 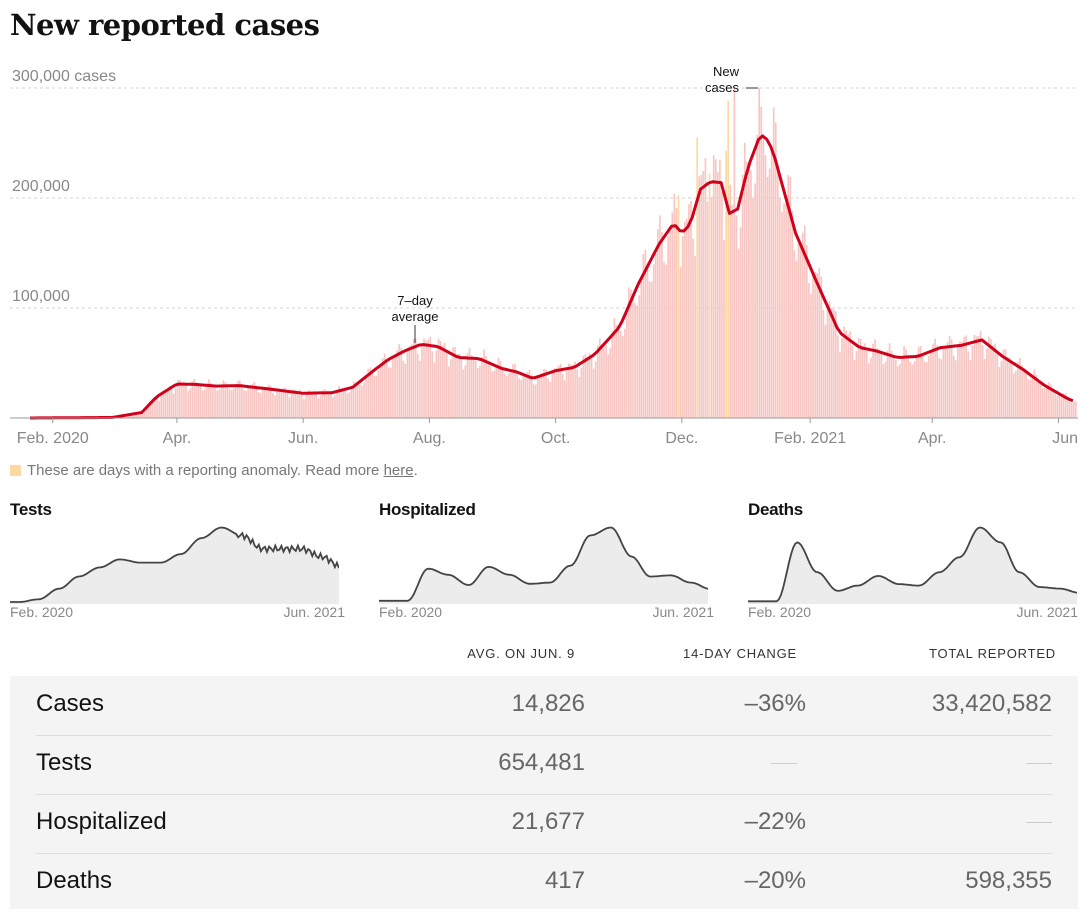 What do you see at coordinates (177, 510) in the screenshot?
I see `tests-title: Tests` at bounding box center [177, 510].